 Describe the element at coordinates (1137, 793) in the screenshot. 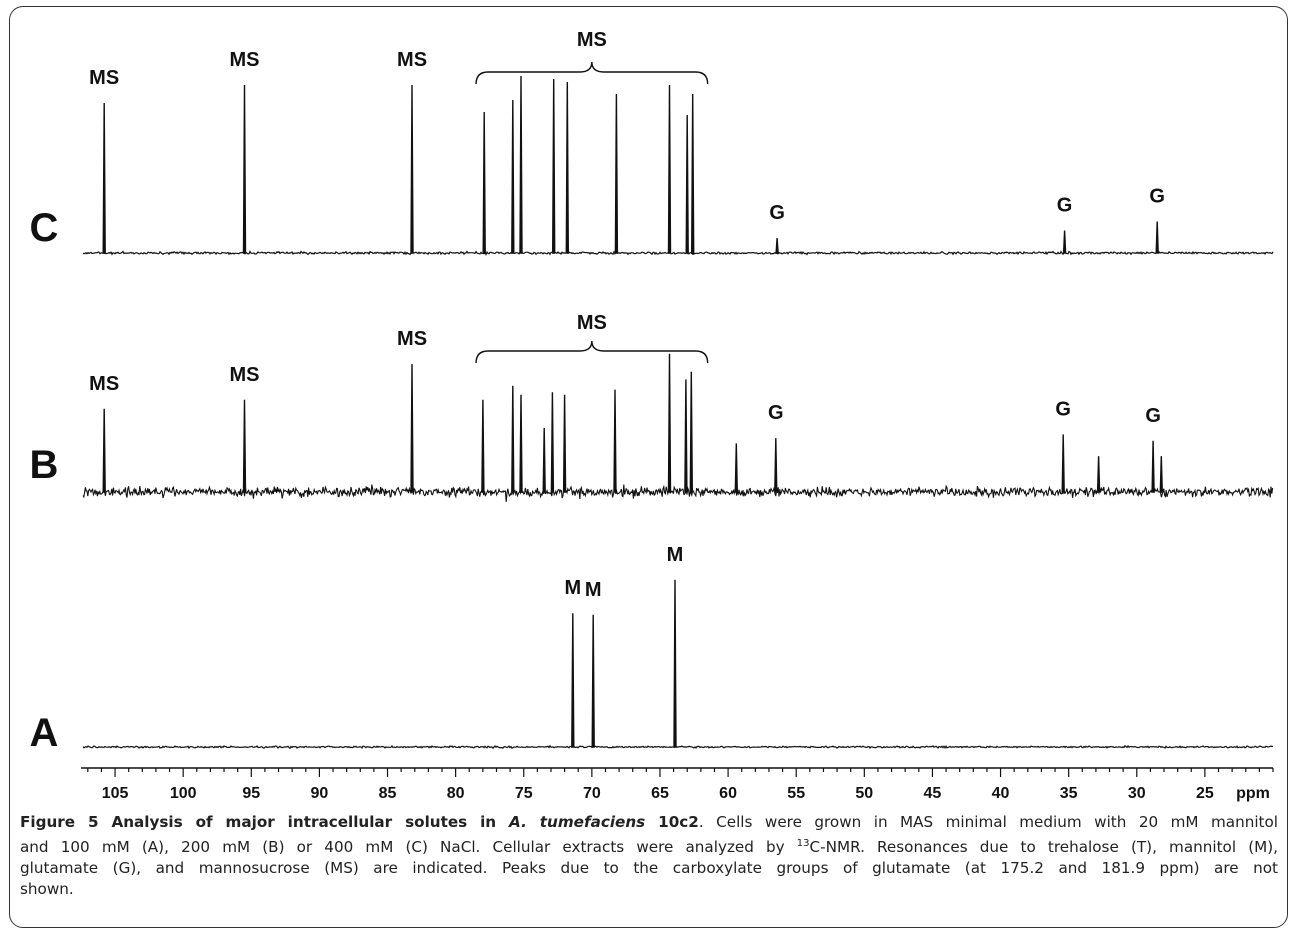

I see `x-tick-label: 30` at that location.